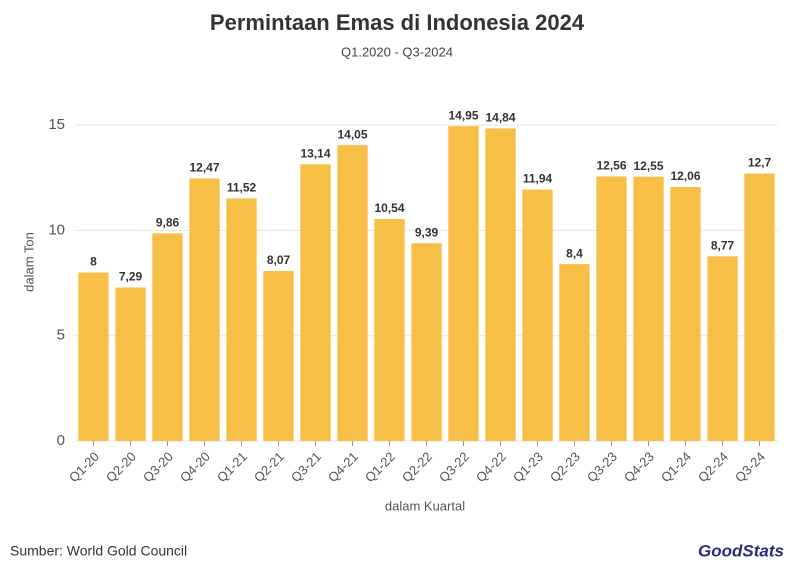 Image resolution: width=794 pixels, height=575 pixels. Describe the element at coordinates (427, 232) in the screenshot. I see `data-label: 9,39` at that location.